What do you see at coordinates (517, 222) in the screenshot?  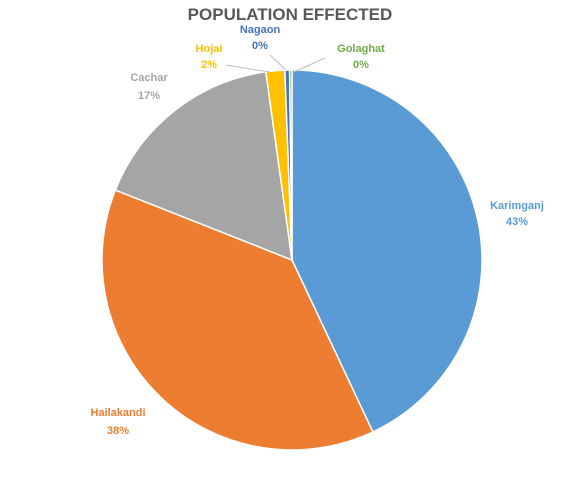 I see `slice-percent-karimganj: 43%` at bounding box center [517, 222].